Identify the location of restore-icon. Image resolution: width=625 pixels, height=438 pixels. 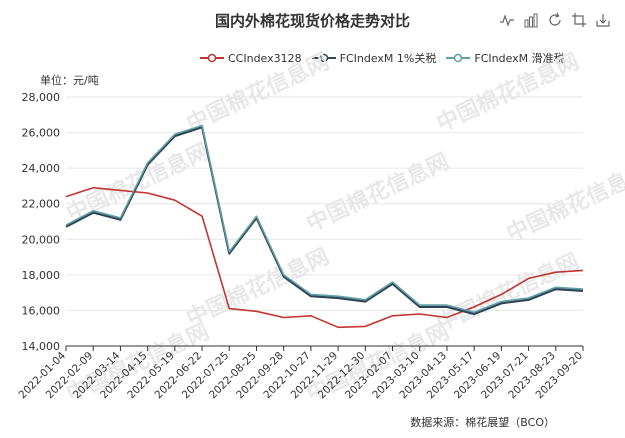
(555, 20).